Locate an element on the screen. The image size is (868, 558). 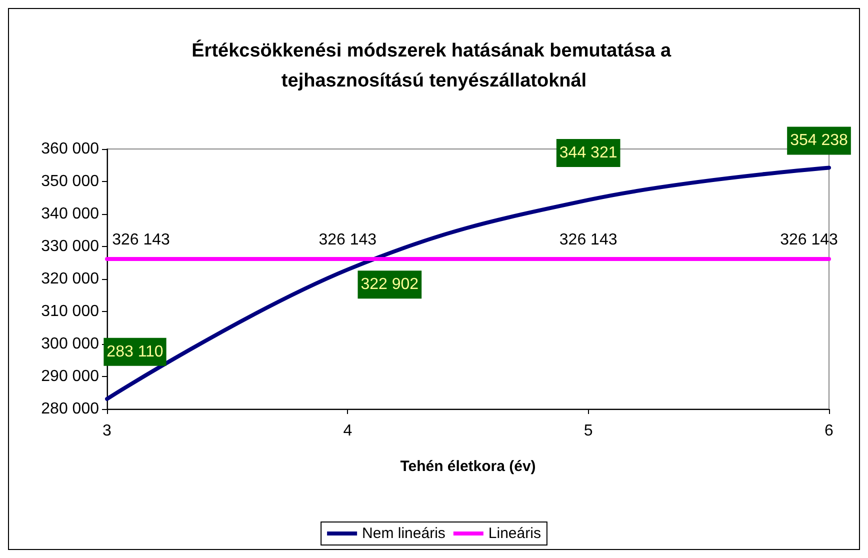
data-label: 283 110 is located at coordinates (135, 351).